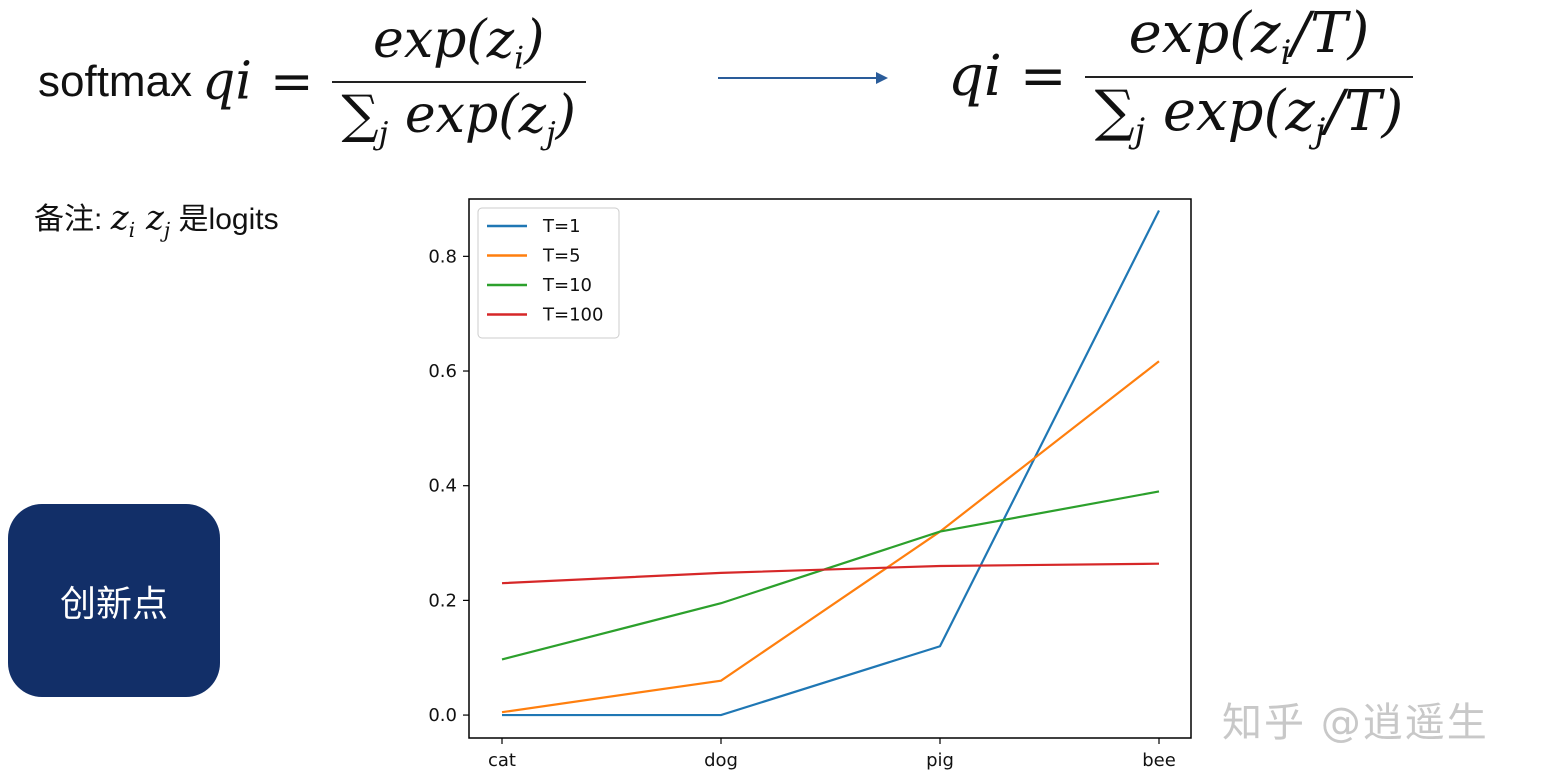  What do you see at coordinates (561, 256) in the screenshot?
I see `legend-label: T=5` at bounding box center [561, 256].